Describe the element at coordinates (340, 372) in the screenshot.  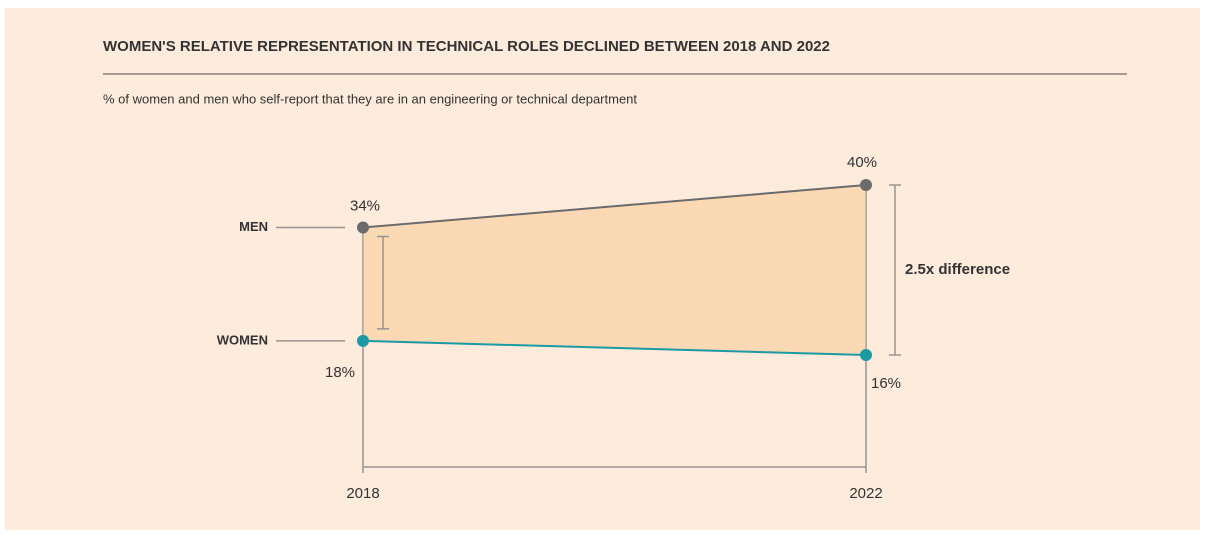
I see `value-label: 18%` at that location.